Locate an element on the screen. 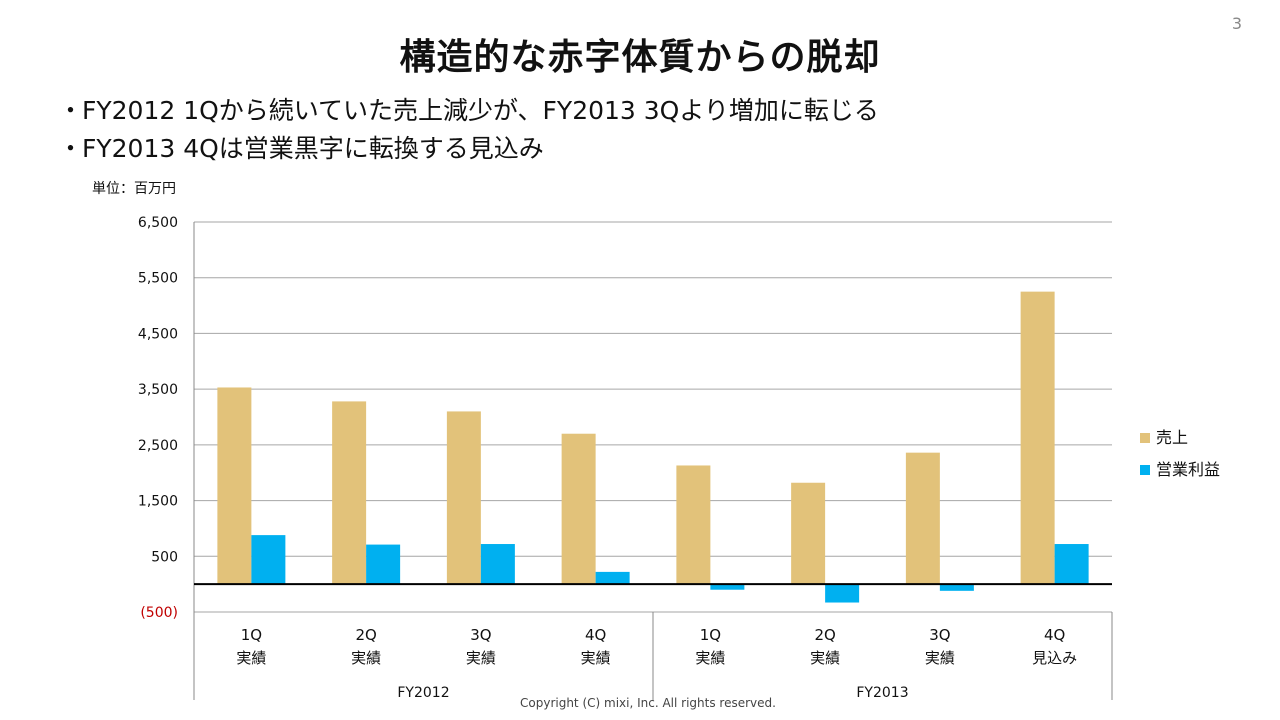 This screenshot has width=1280, height=720. legend-label: 営業利益 is located at coordinates (1188, 469).